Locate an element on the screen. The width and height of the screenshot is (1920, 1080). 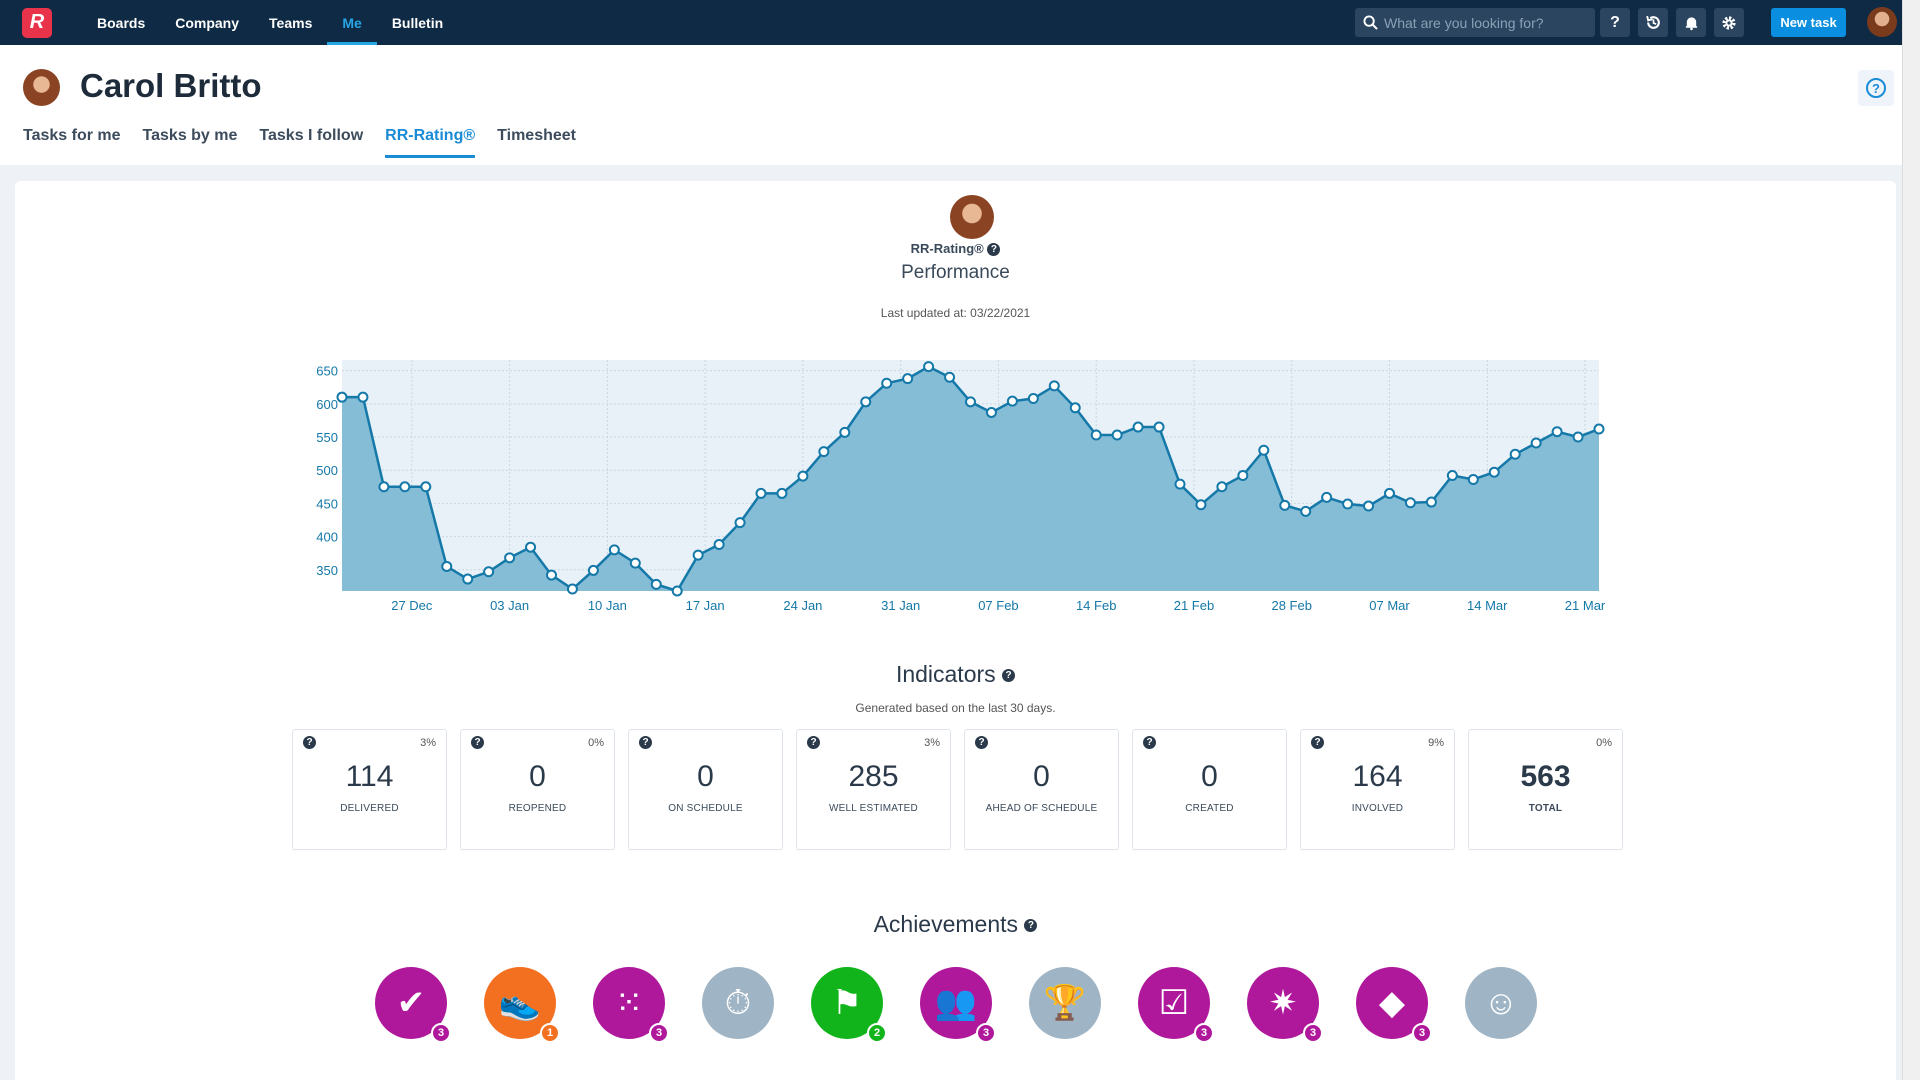
search-input is located at coordinates (1484, 22).